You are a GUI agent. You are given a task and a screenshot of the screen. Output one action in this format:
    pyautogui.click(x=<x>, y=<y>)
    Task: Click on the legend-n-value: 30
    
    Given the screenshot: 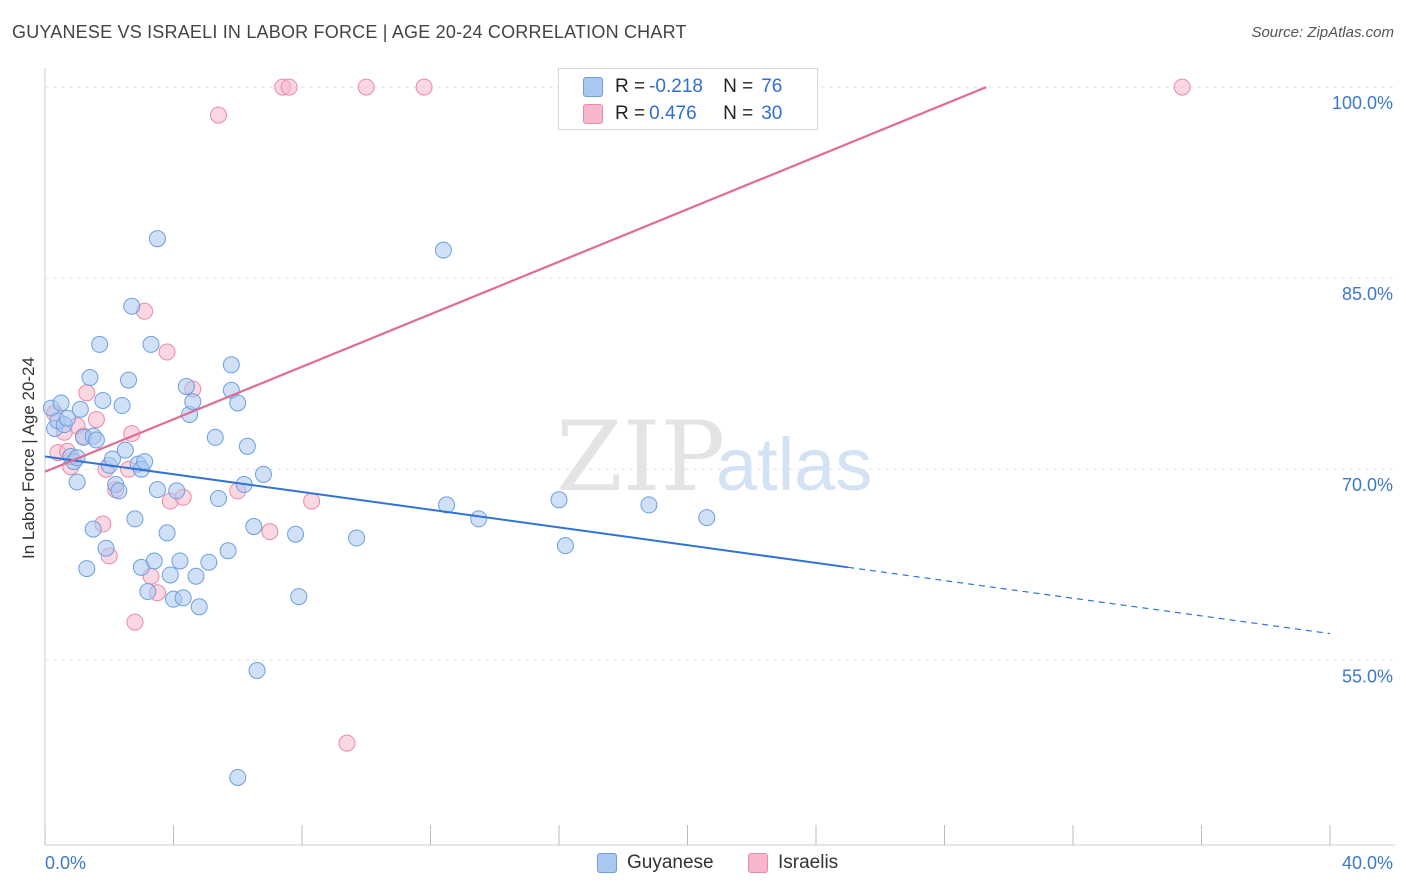 What is the action you would take?
    pyautogui.click(x=772, y=113)
    